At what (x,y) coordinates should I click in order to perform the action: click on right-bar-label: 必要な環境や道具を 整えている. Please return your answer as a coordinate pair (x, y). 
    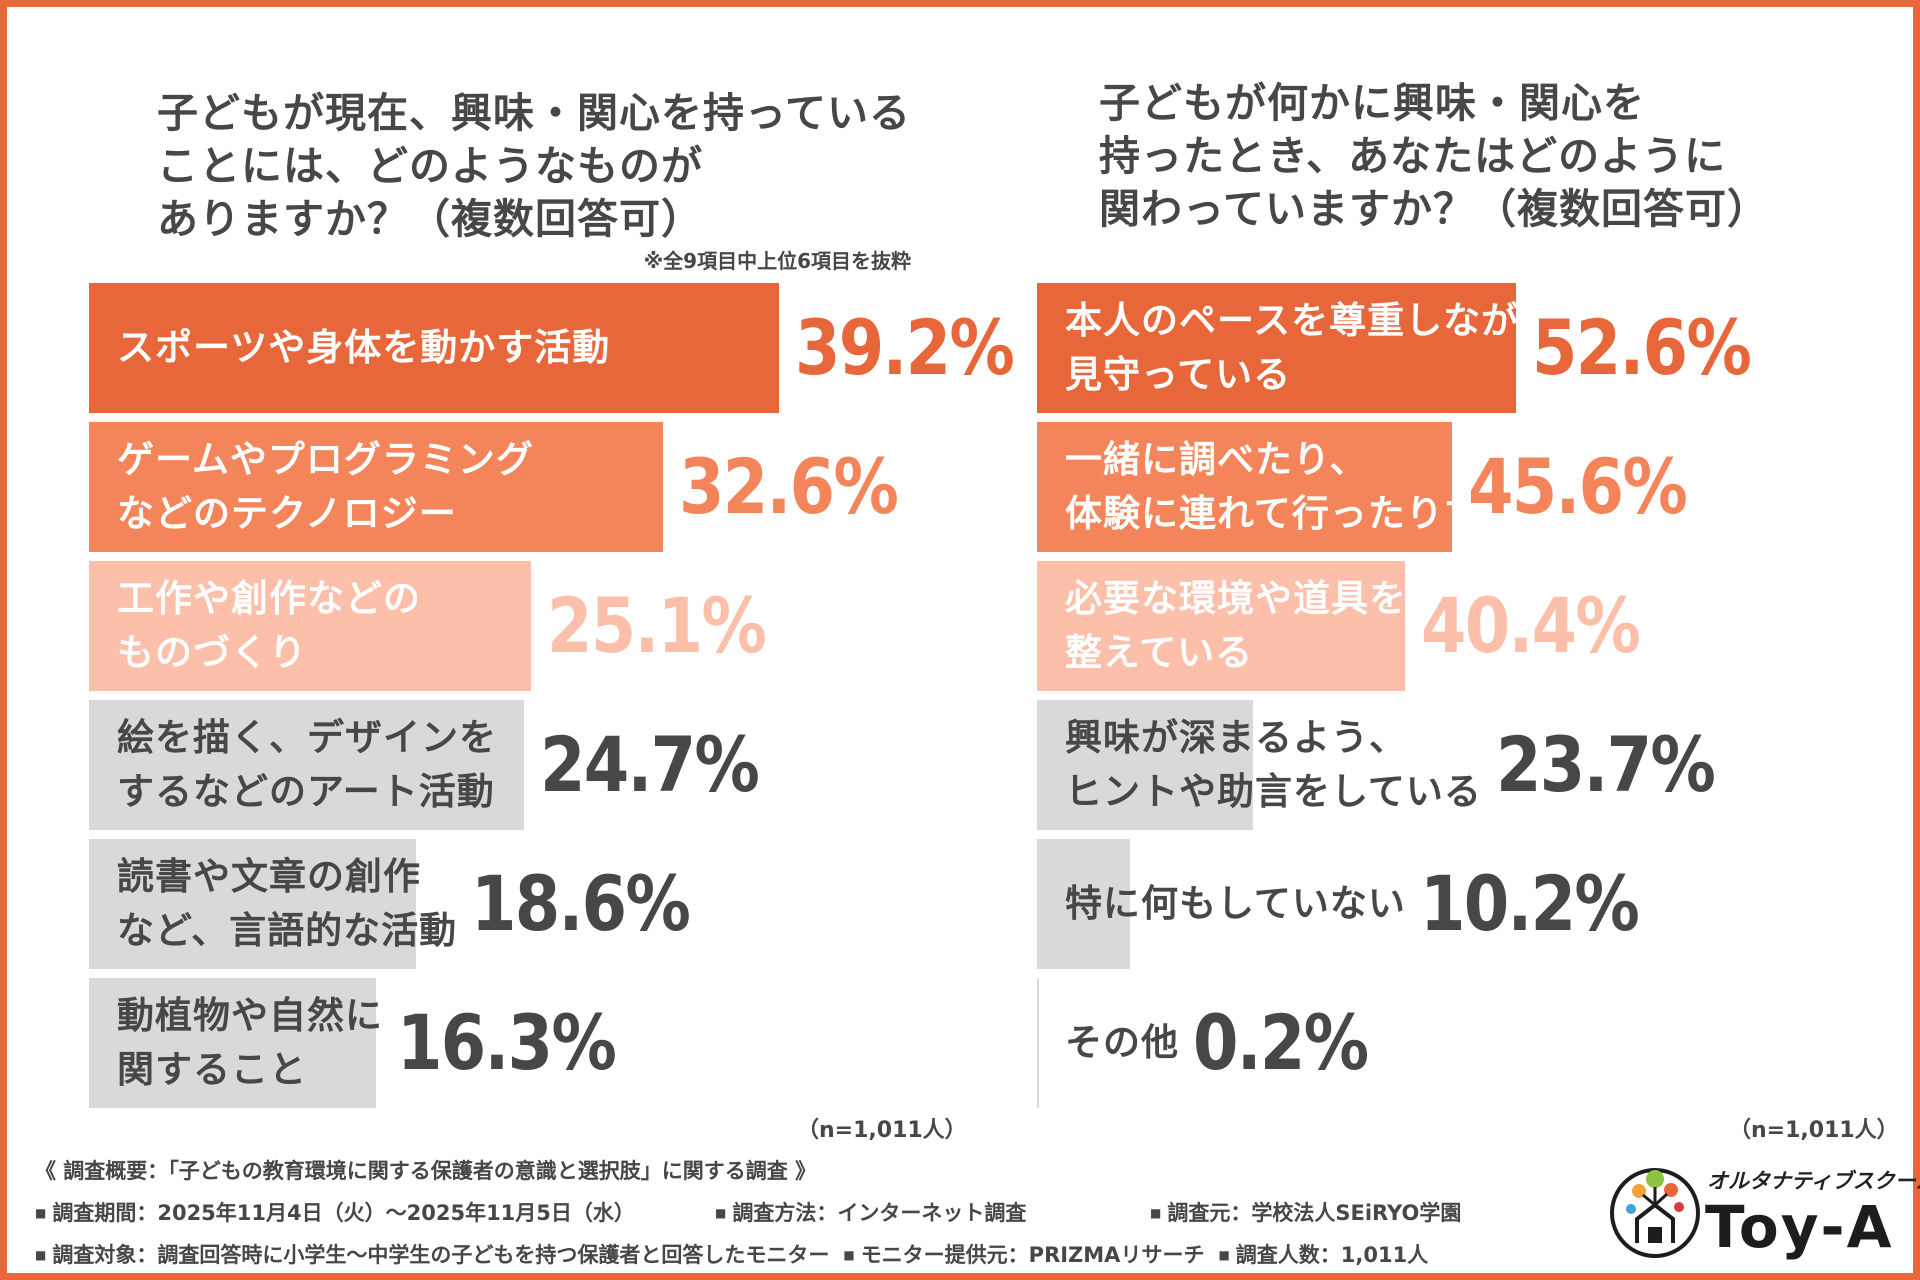
    Looking at the image, I should click on (1236, 626).